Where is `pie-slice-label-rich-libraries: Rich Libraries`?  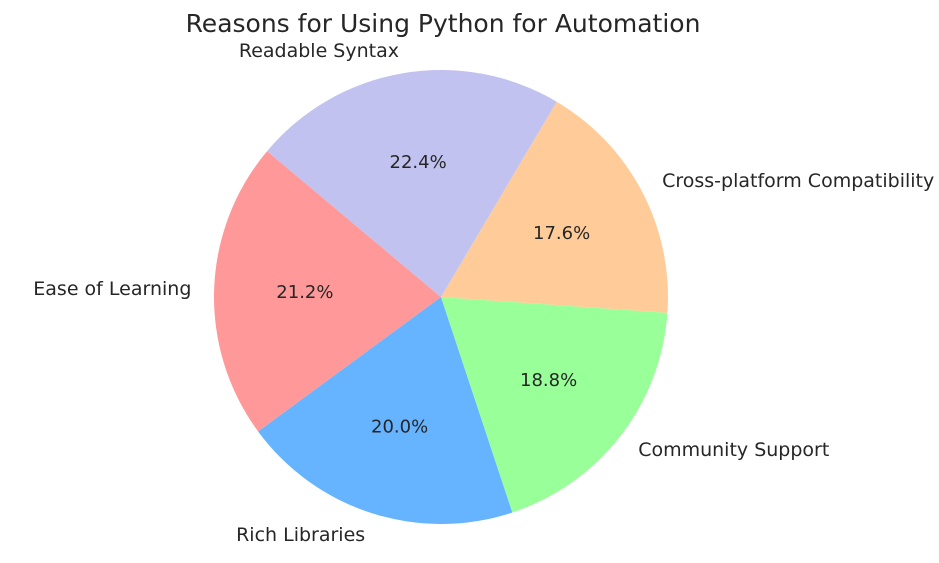 pie-slice-label-rich-libraries: Rich Libraries is located at coordinates (300, 535).